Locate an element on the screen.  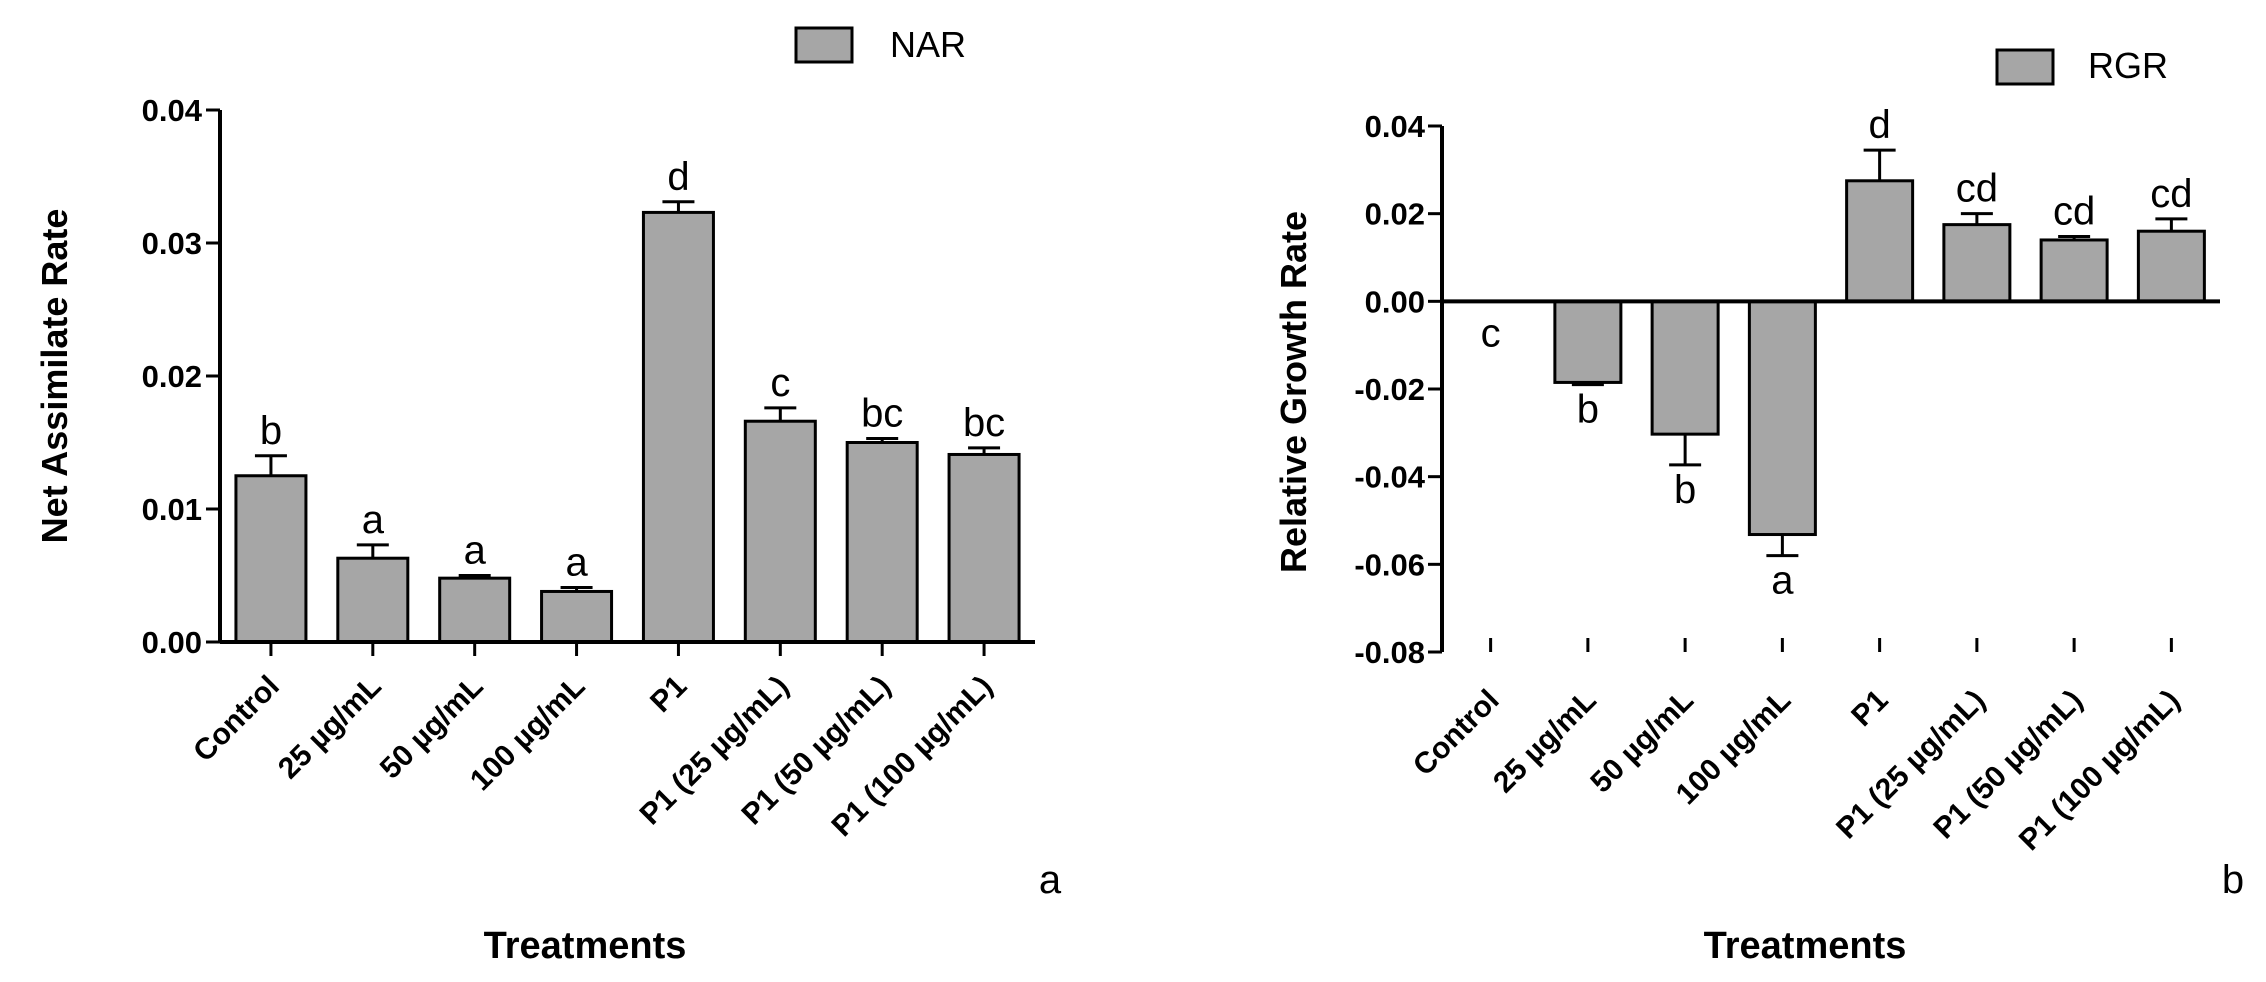
significance-label-8: cd is located at coordinates (2171, 194).